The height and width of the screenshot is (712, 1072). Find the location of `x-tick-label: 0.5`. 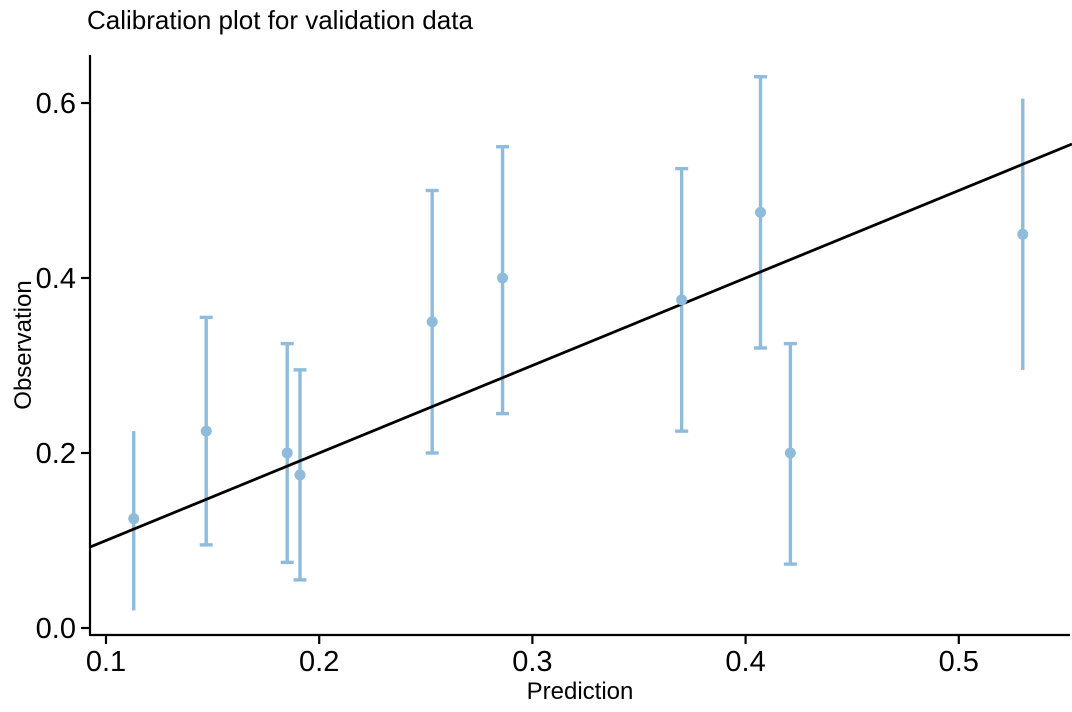

x-tick-label: 0.5 is located at coordinates (959, 662).